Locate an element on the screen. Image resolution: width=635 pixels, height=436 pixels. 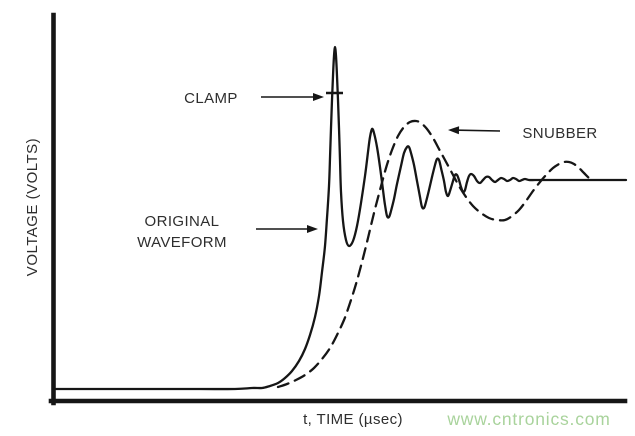
x-axis-label: t, TIME (µsec) is located at coordinates (353, 419).